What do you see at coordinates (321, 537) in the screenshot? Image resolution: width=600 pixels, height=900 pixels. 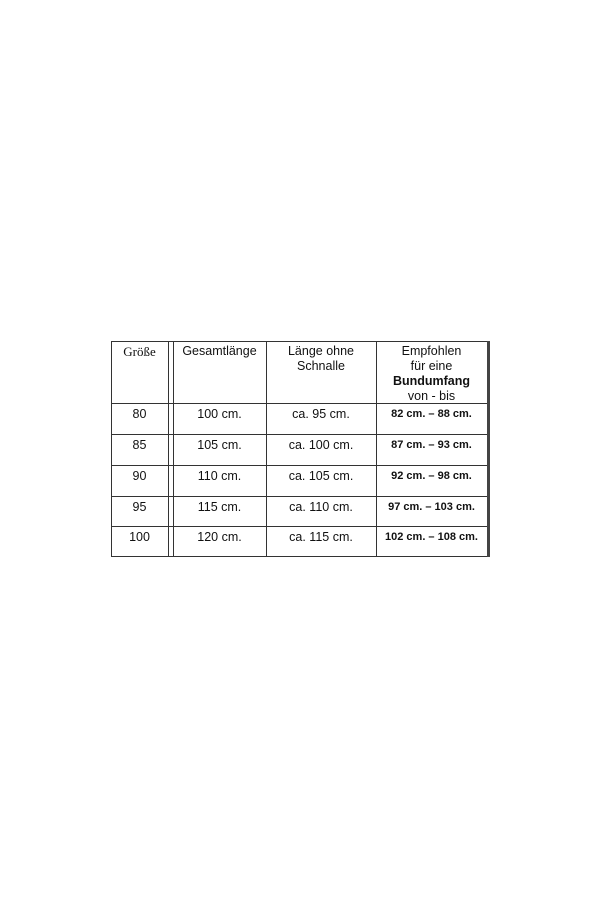 I see `cell-without: ca. 115 cm.` at bounding box center [321, 537].